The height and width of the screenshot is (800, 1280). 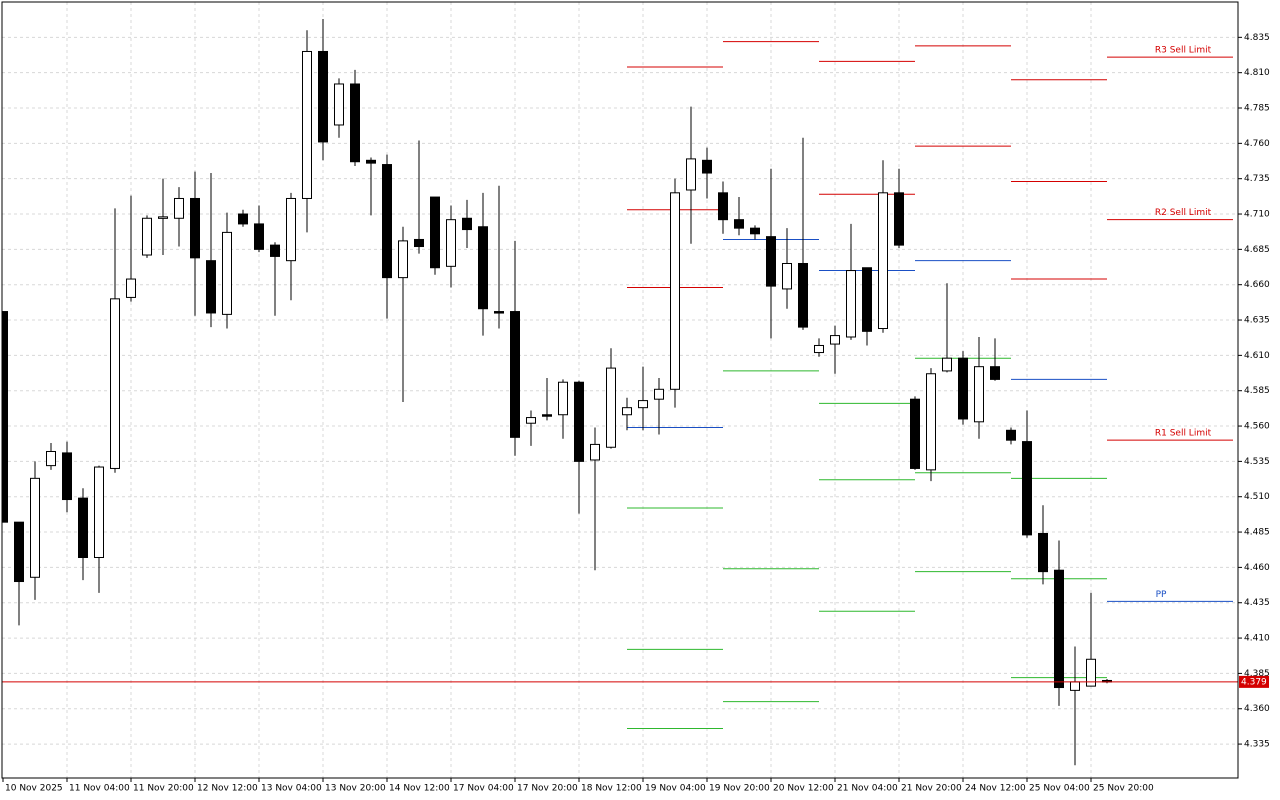 What do you see at coordinates (931, 789) in the screenshot?
I see `x-tick-label: 21 Nov 20:00` at bounding box center [931, 789].